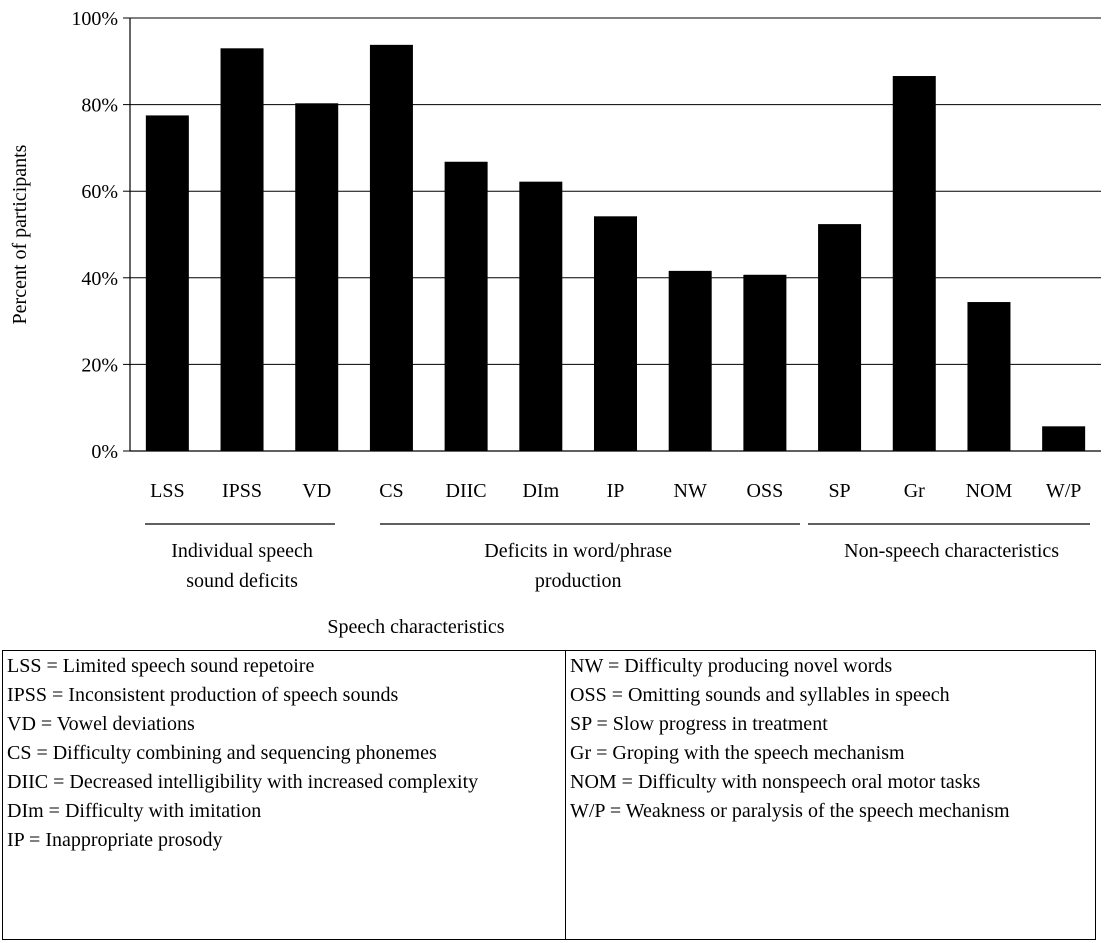  What do you see at coordinates (615, 333) in the screenshot?
I see `bar-ip` at bounding box center [615, 333].